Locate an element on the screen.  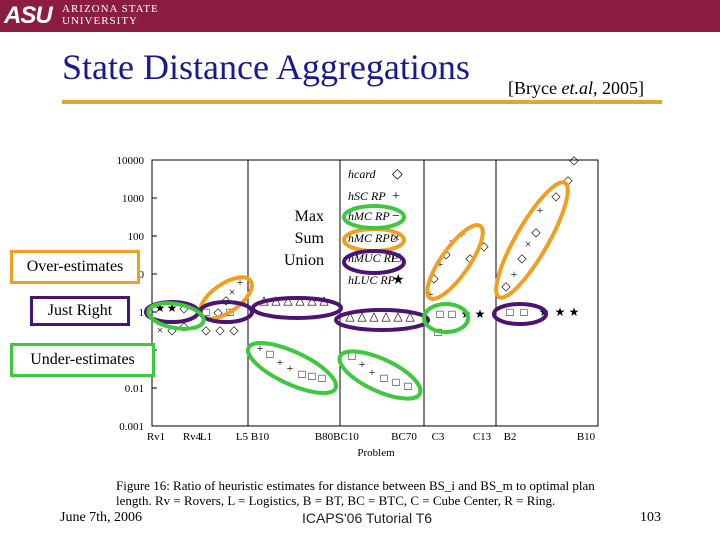
data-point-0: ◇ is located at coordinates (574, 160).